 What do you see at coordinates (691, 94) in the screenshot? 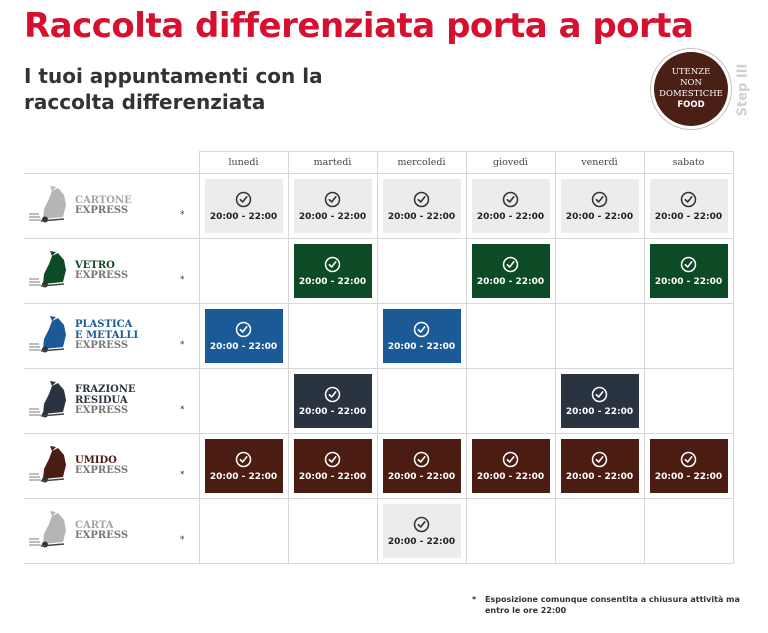
I see `badge-line-3: DOMESTICHE` at bounding box center [691, 94].